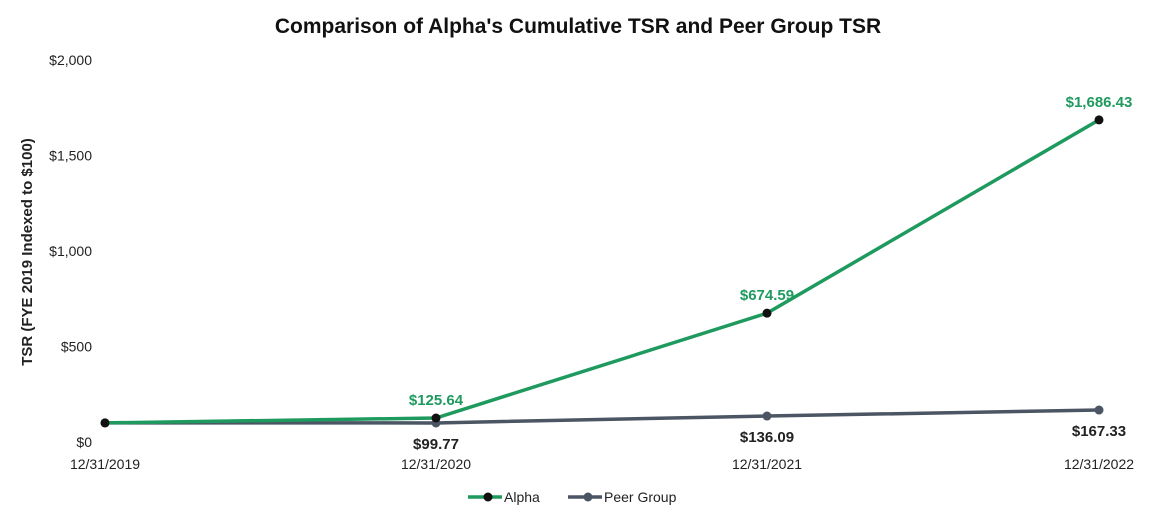  Describe the element at coordinates (436, 400) in the screenshot. I see `data-label-alpha: $125.64` at that location.